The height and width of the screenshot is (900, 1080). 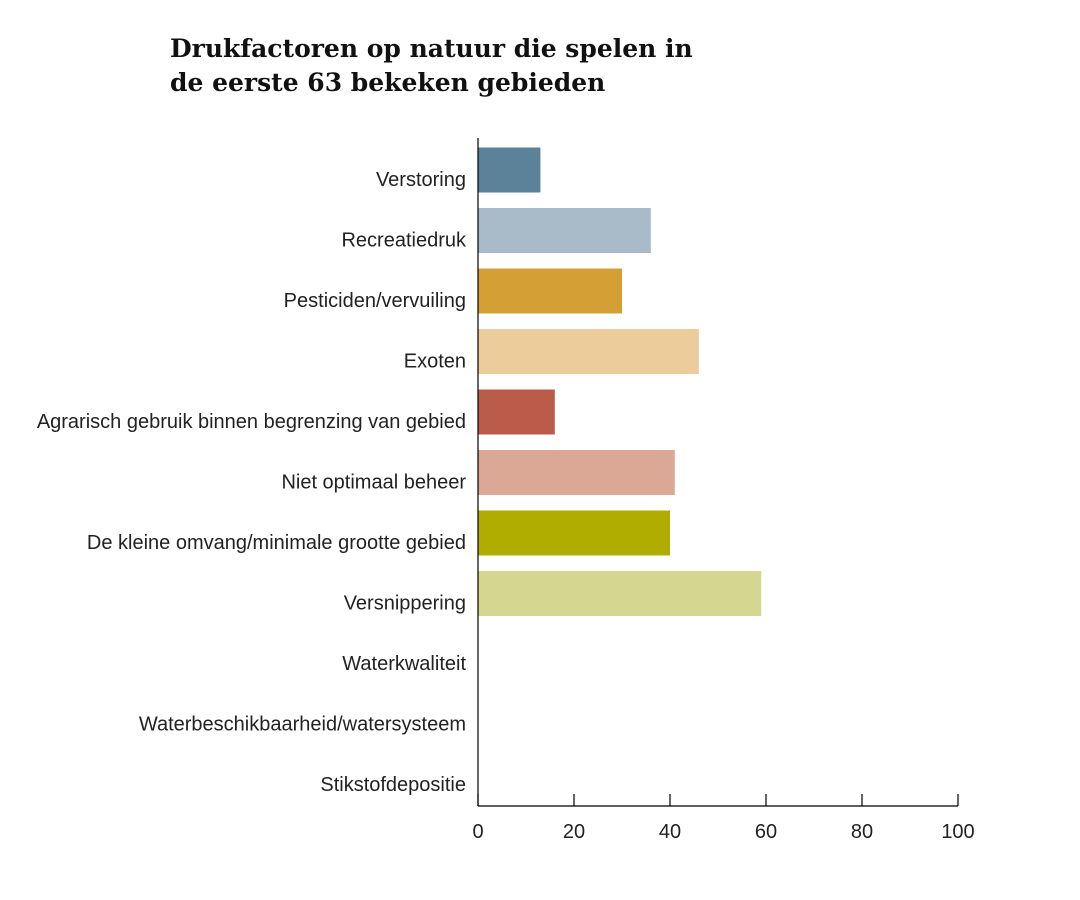 I want to click on category-label-exoten: Exoten, so click(x=435, y=362).